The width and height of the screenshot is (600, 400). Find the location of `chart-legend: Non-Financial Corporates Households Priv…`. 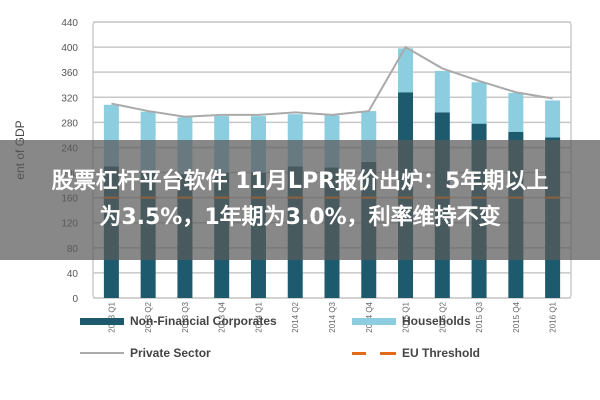

chart-legend: Non-Financial Corporates Households Priv… is located at coordinates (310, 338).